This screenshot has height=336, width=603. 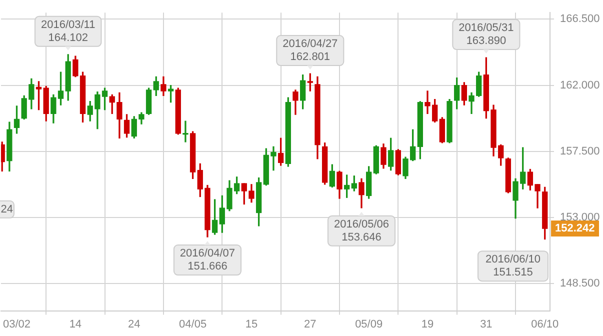 What do you see at coordinates (310, 324) in the screenshot?
I see `x-tick-label: 27` at bounding box center [310, 324].